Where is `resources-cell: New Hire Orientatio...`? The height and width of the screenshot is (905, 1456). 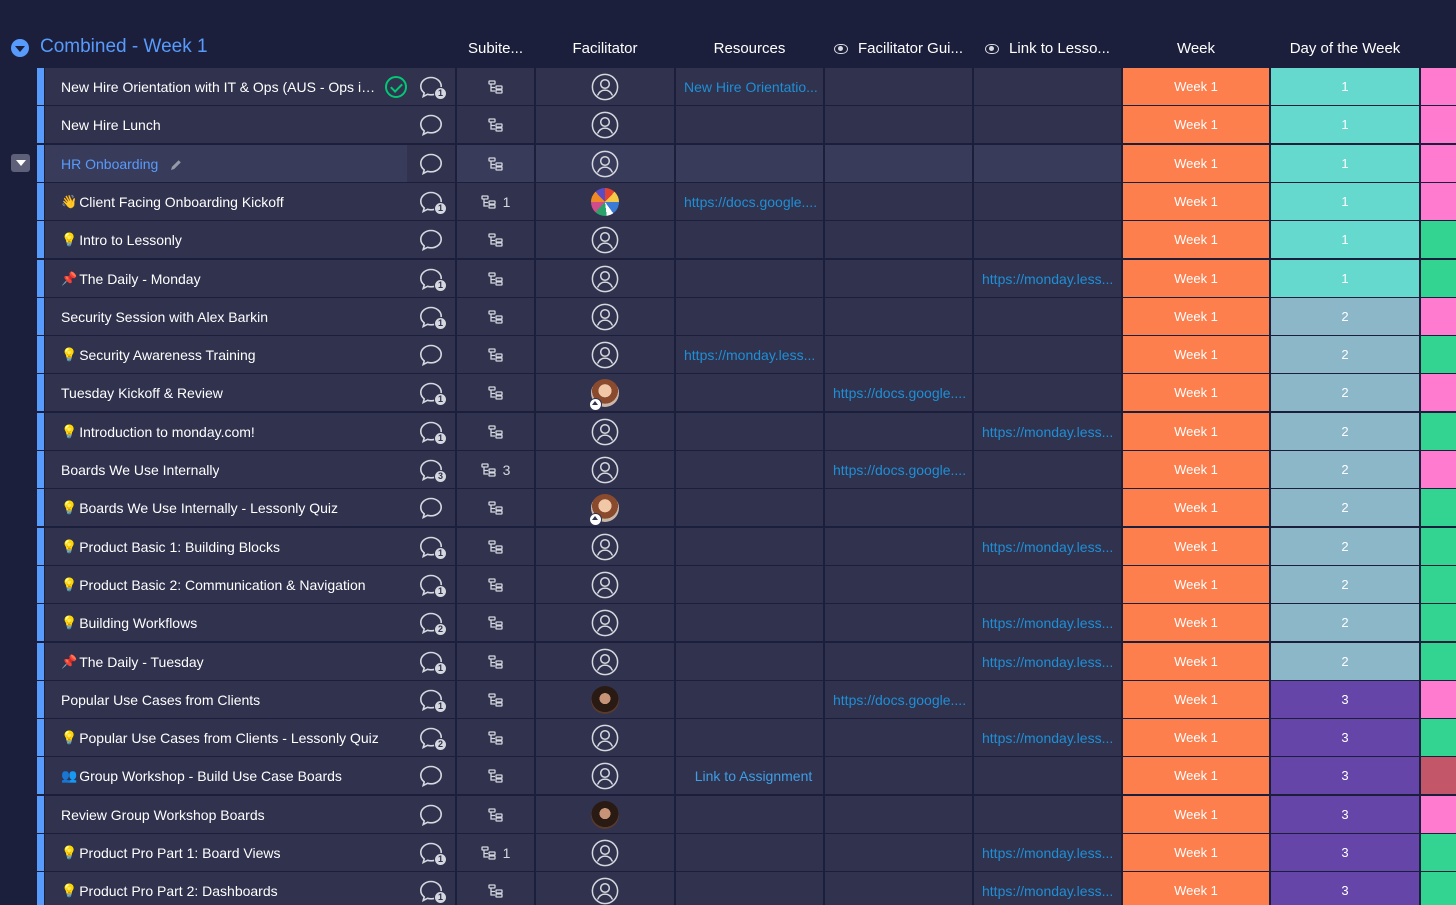
resources-cell: New Hire Orientatio... is located at coordinates (749, 86).